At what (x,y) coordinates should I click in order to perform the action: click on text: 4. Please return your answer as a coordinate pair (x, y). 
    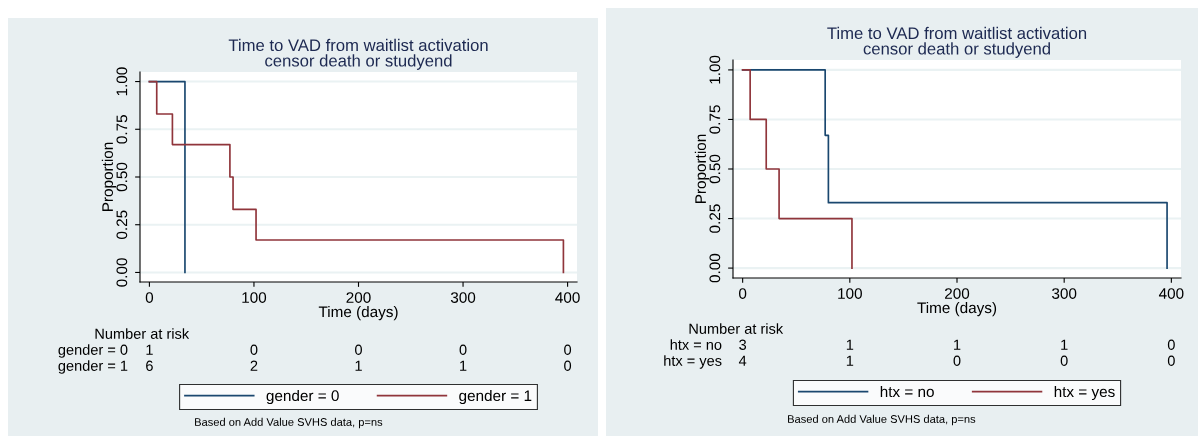
    Looking at the image, I should click on (742, 360).